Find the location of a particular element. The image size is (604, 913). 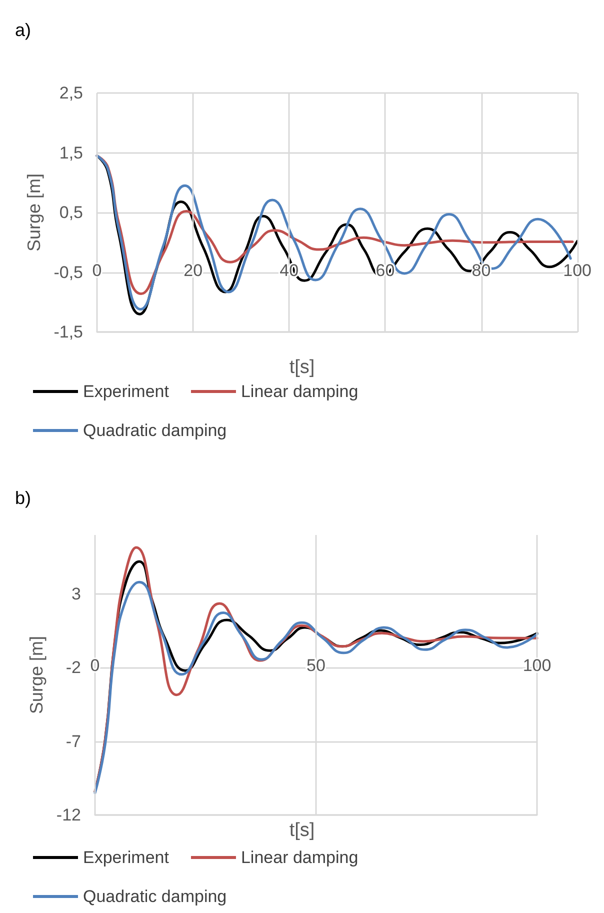

y-tick-label: -7 is located at coordinates (73, 741).